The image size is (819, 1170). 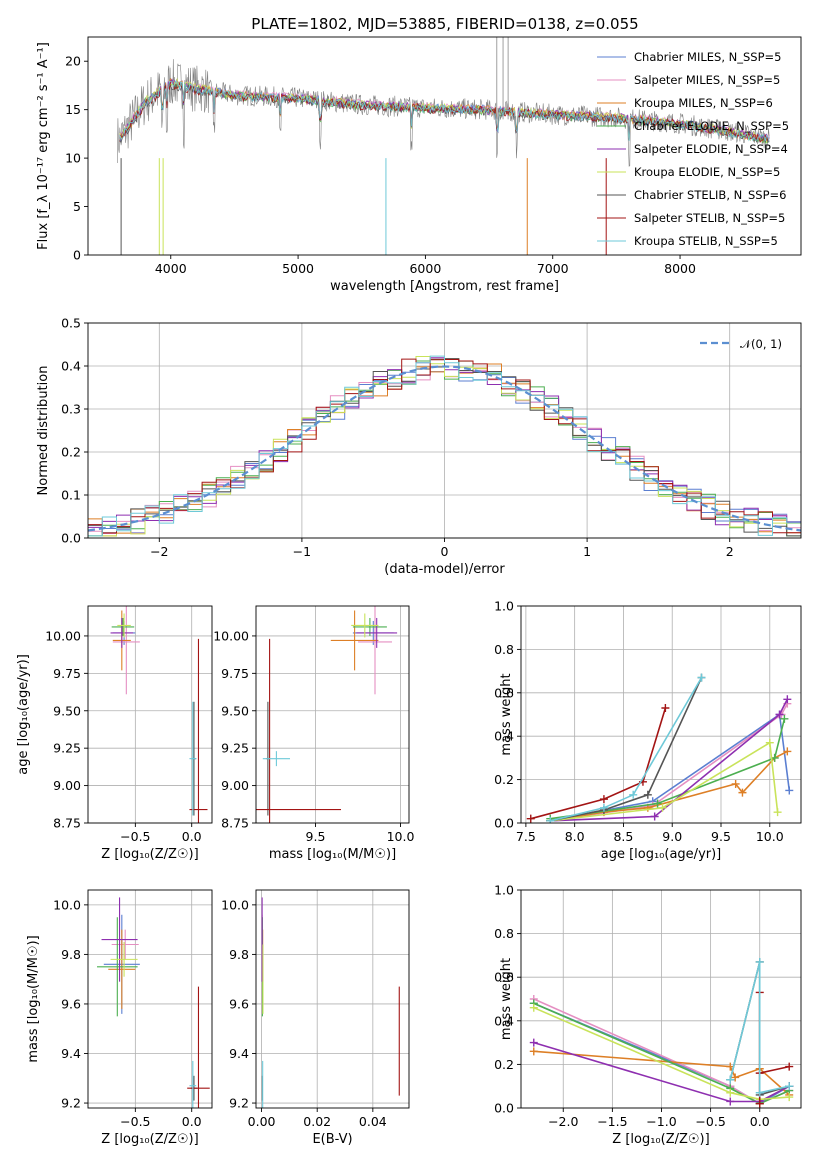 I want to click on residual-histogram-plot-area, so click(x=444, y=446).